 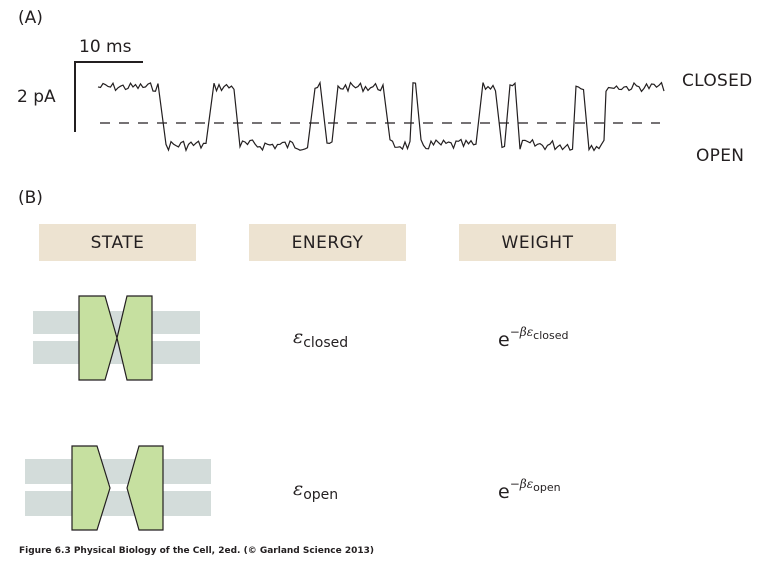 I want to click on open-energy-formula: εopen, so click(x=315, y=490).